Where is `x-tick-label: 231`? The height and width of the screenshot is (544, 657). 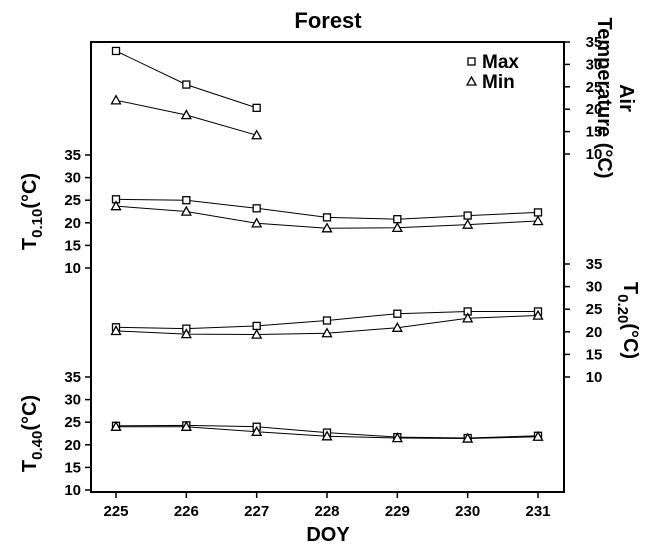
x-tick-label: 231 is located at coordinates (537, 511).